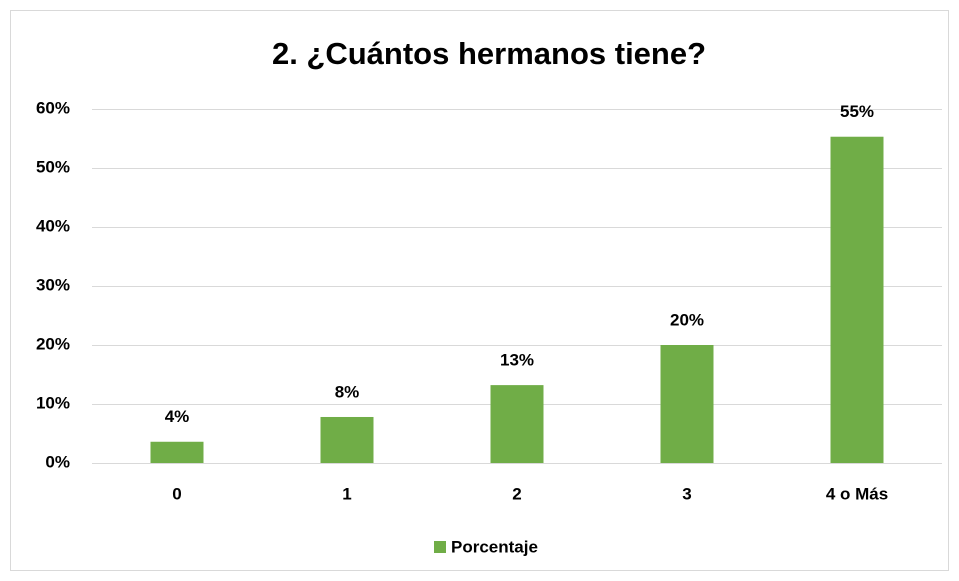 Image resolution: width=959 pixels, height=581 pixels. I want to click on x-tick-label: 0, so click(176, 493).